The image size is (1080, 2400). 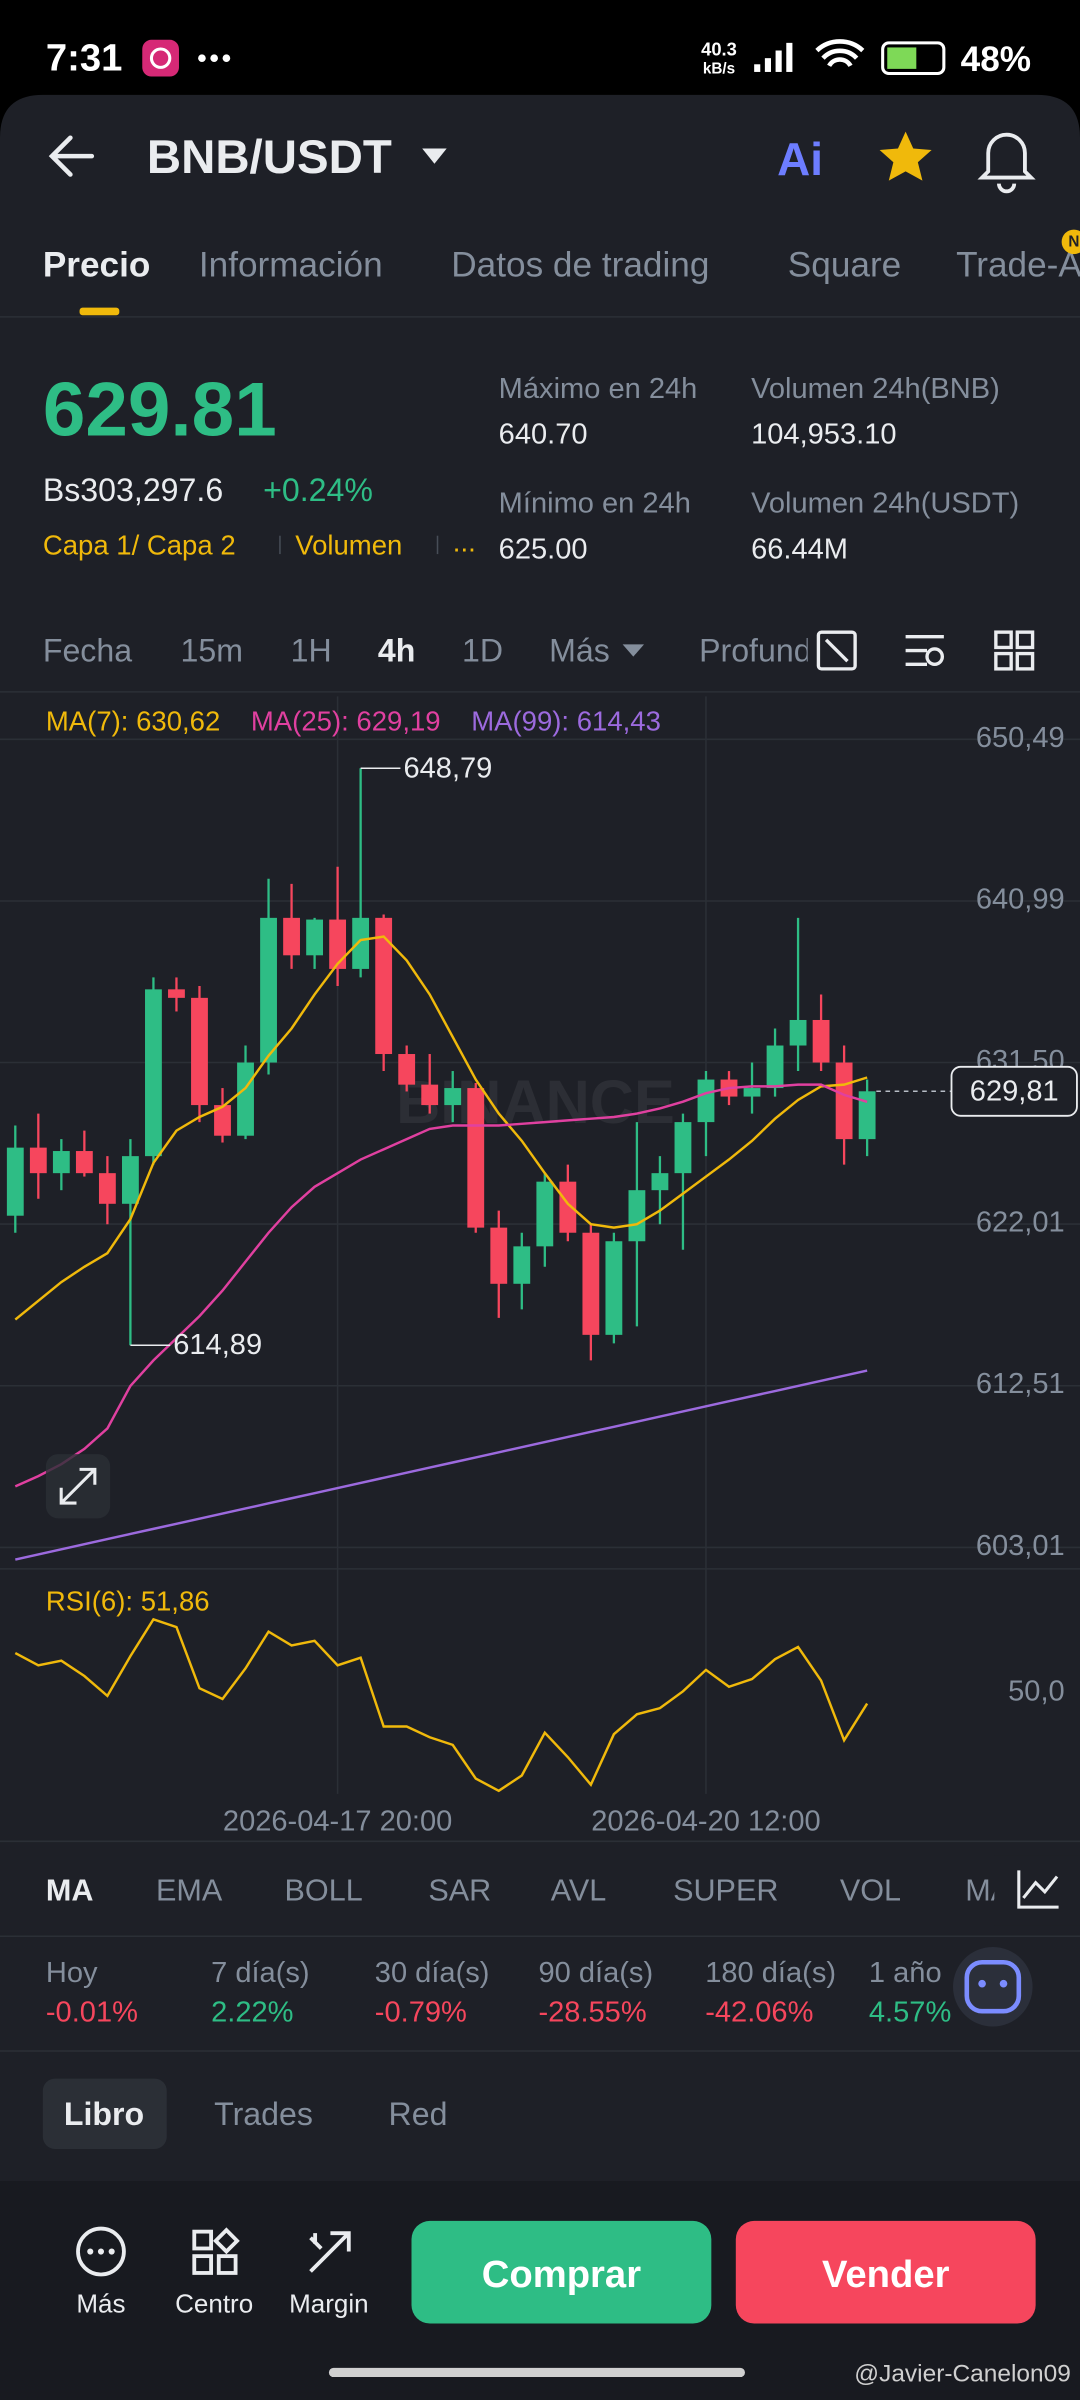 What do you see at coordinates (328, 2304) in the screenshot?
I see `action-label: Margin` at bounding box center [328, 2304].